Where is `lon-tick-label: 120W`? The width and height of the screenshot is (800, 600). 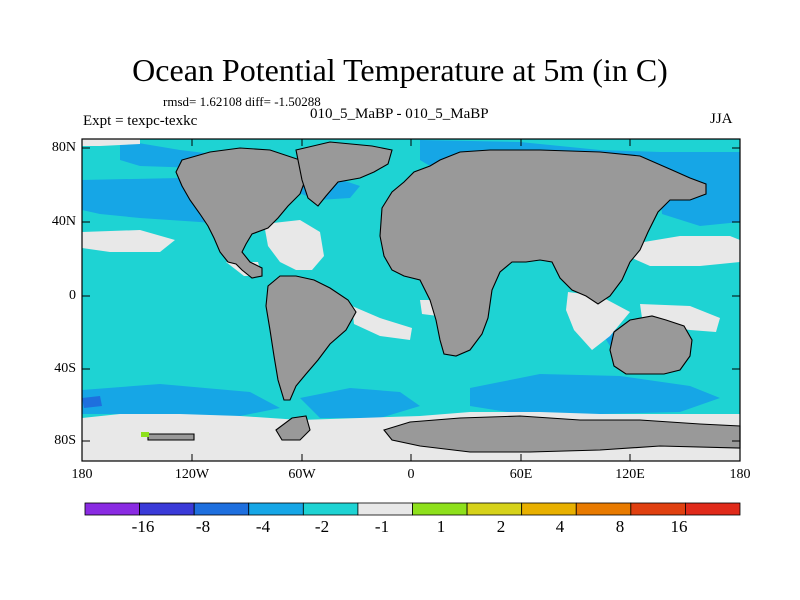 lon-tick-label: 120W is located at coordinates (192, 474).